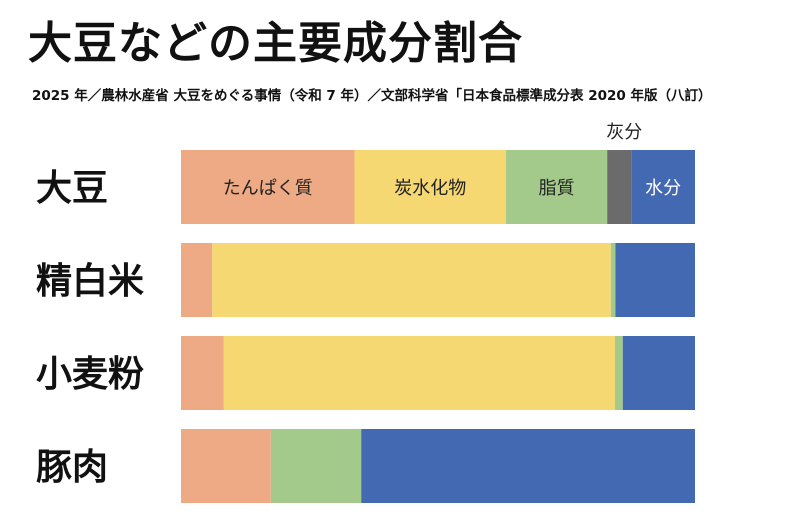  I want to click on segment-label: たんぱく質, so click(268, 188).